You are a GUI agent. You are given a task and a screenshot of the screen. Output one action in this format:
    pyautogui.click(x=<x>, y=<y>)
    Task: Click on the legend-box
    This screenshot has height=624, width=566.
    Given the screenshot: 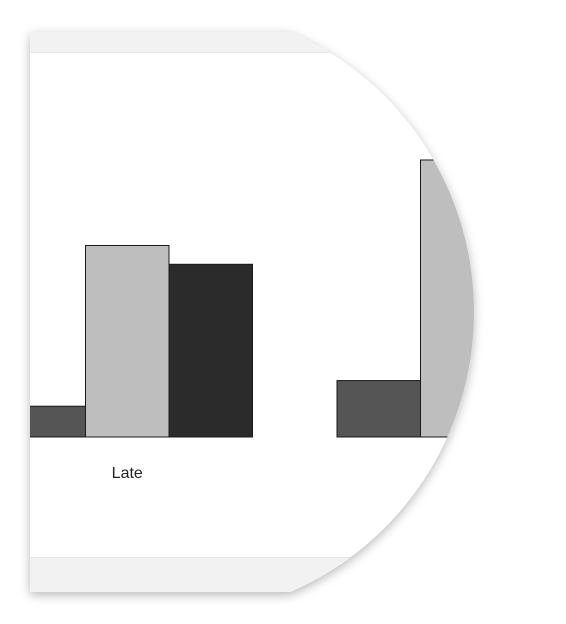 What is the action you would take?
    pyautogui.click(x=527, y=214)
    